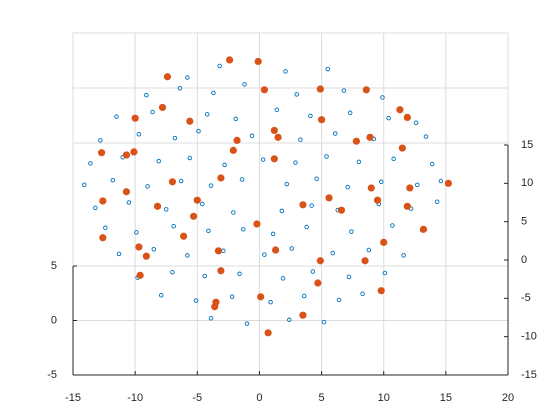 This screenshot has width=560, height=420. I want to click on y2-tick-label: 5, so click(524, 222).